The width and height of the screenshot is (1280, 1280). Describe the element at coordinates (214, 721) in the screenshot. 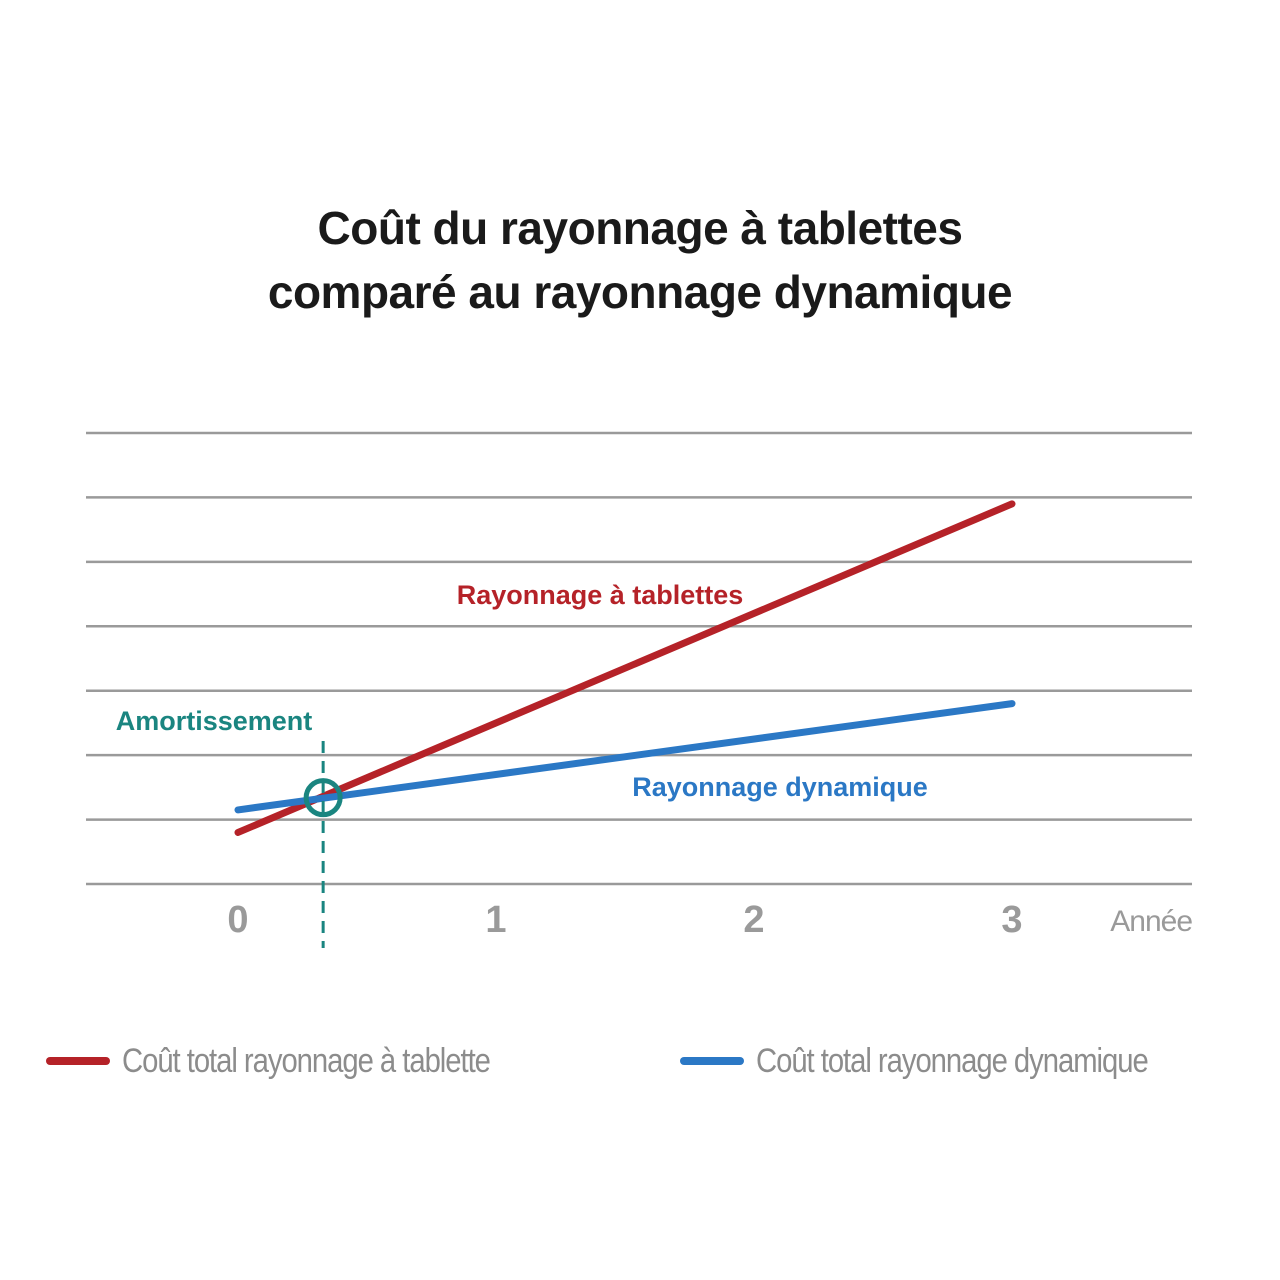

I see `breakeven-label: Amortissement` at that location.